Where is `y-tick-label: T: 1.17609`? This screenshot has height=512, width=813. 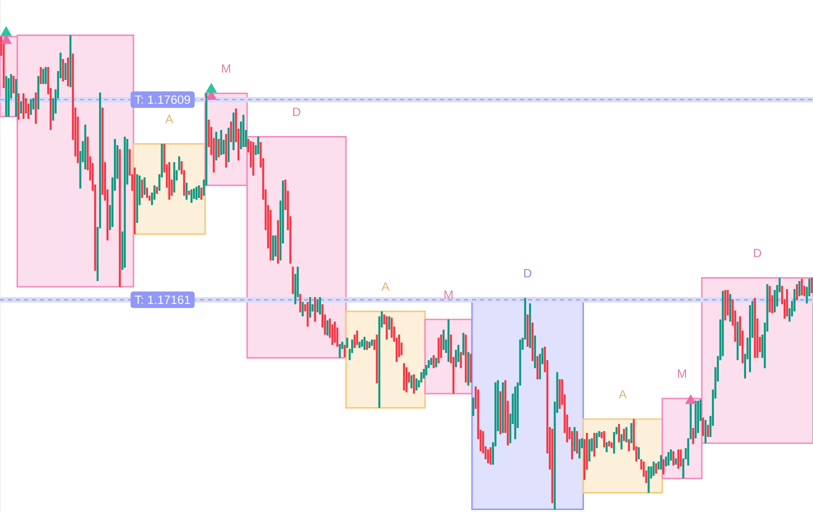
y-tick-label: T: 1.17609 is located at coordinates (162, 99).